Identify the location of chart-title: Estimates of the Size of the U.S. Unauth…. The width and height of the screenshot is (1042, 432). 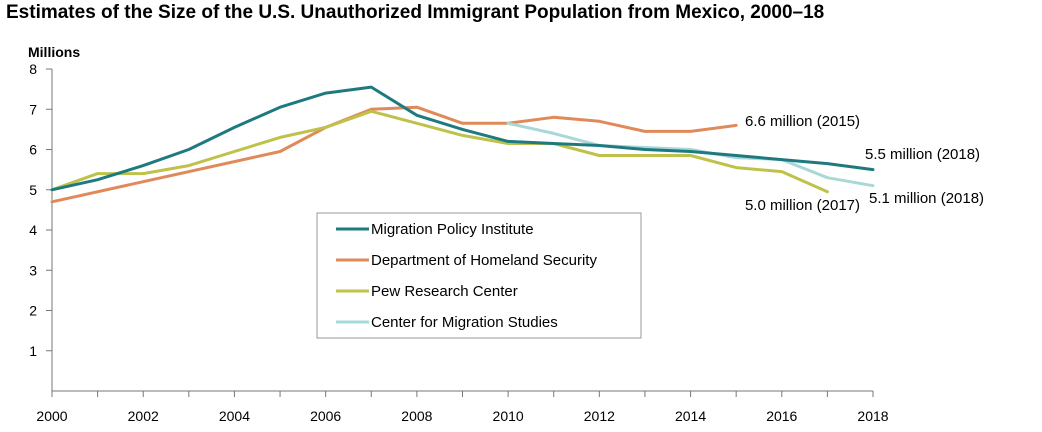
(415, 12).